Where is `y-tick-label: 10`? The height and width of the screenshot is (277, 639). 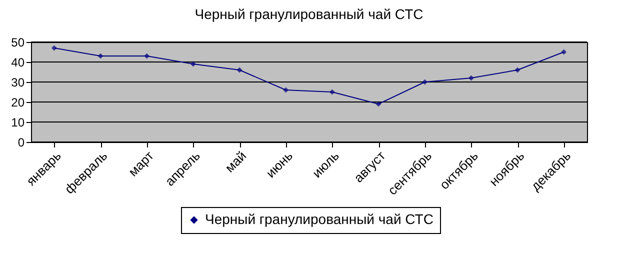
y-tick-label: 10 is located at coordinates (18, 123).